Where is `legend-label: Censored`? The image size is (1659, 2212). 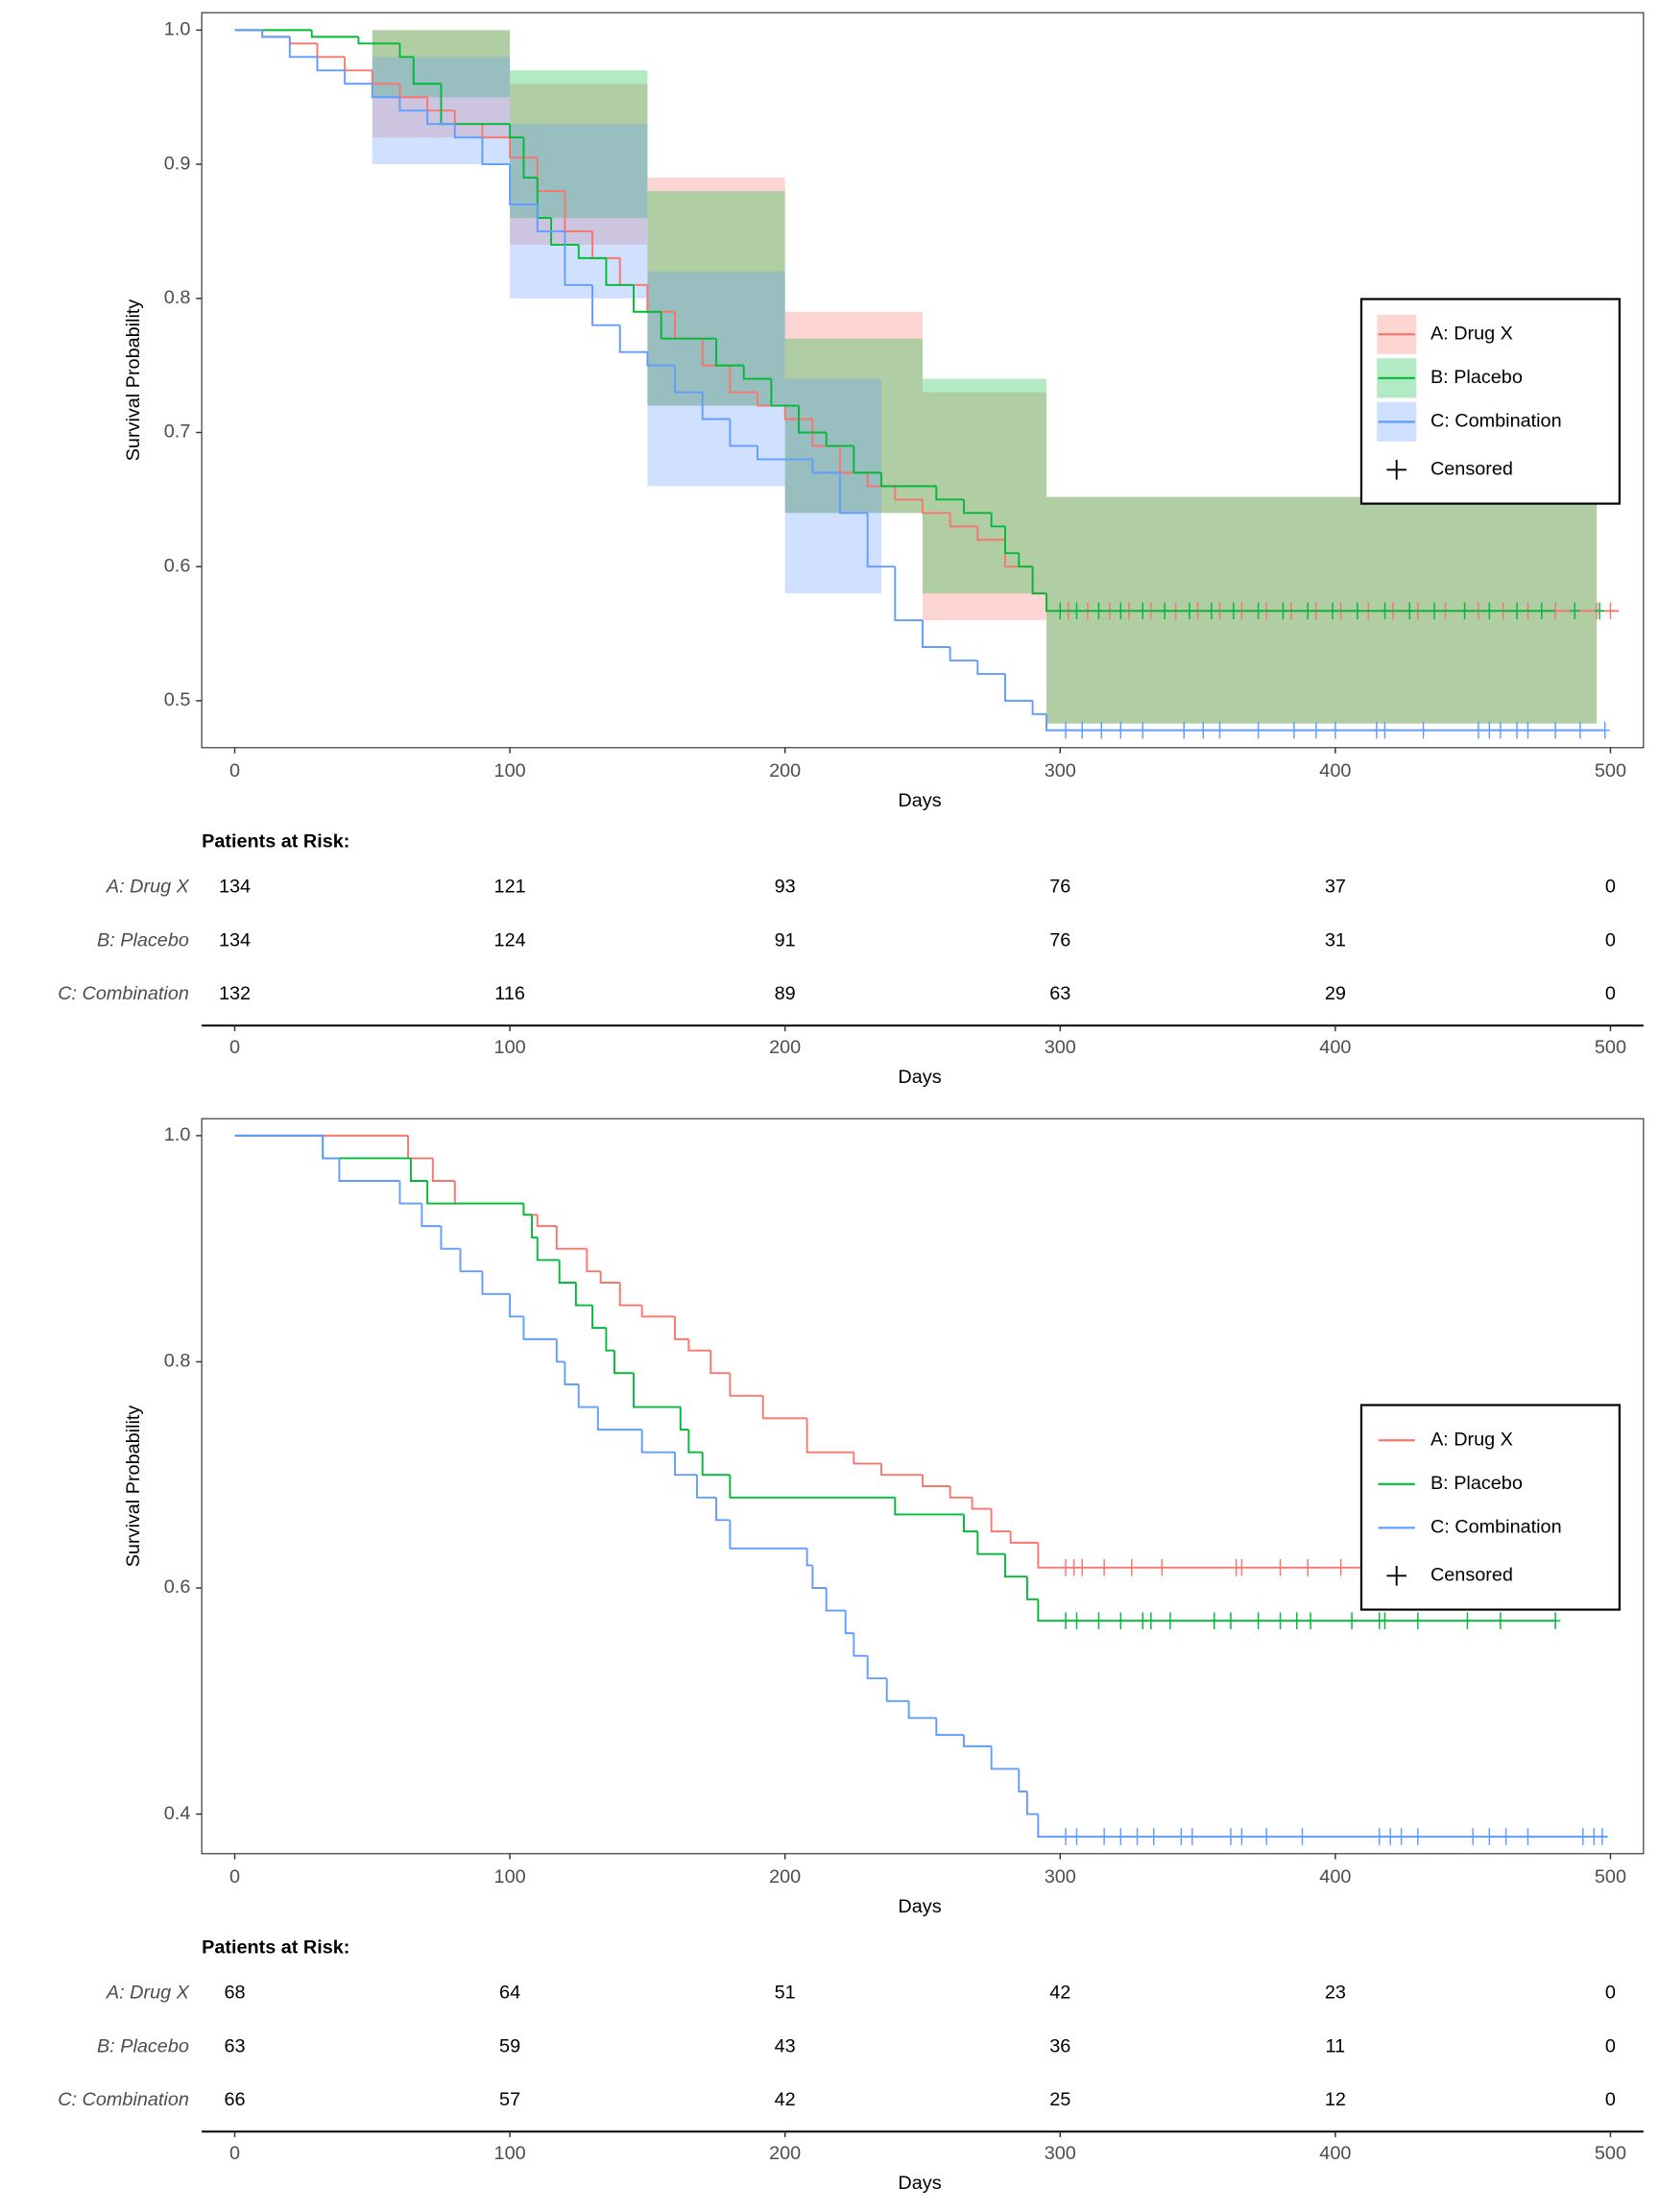 legend-label: Censored is located at coordinates (1472, 1576).